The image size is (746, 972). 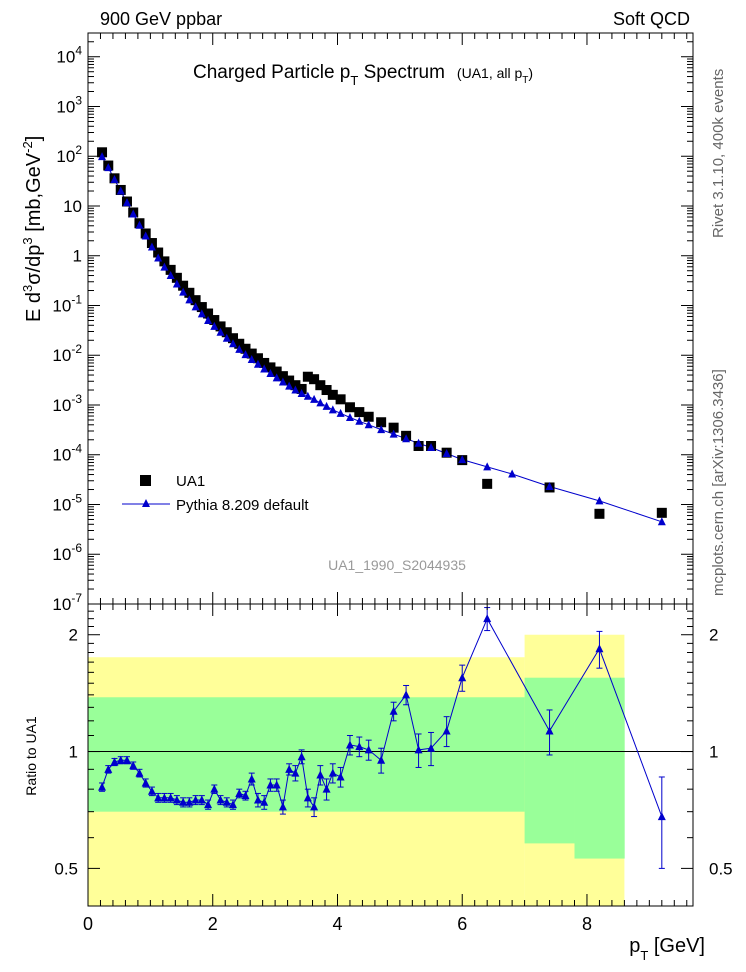 What do you see at coordinates (73, 635) in the screenshot?
I see `ratio-y-tick-label: 2` at bounding box center [73, 635].